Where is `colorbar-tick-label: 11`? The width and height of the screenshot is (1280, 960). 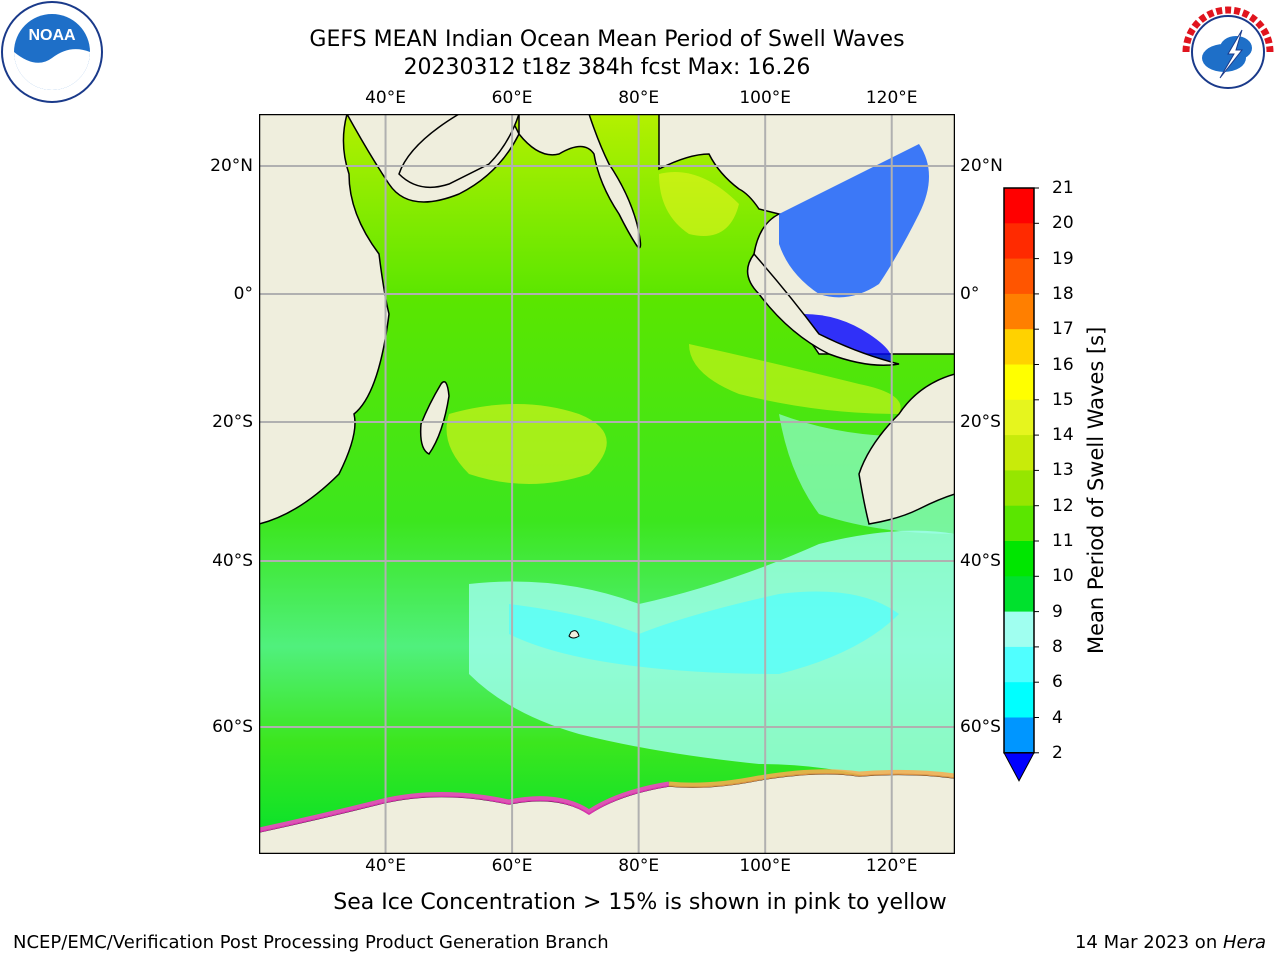
colorbar-tick-label: 11 is located at coordinates (1063, 541).